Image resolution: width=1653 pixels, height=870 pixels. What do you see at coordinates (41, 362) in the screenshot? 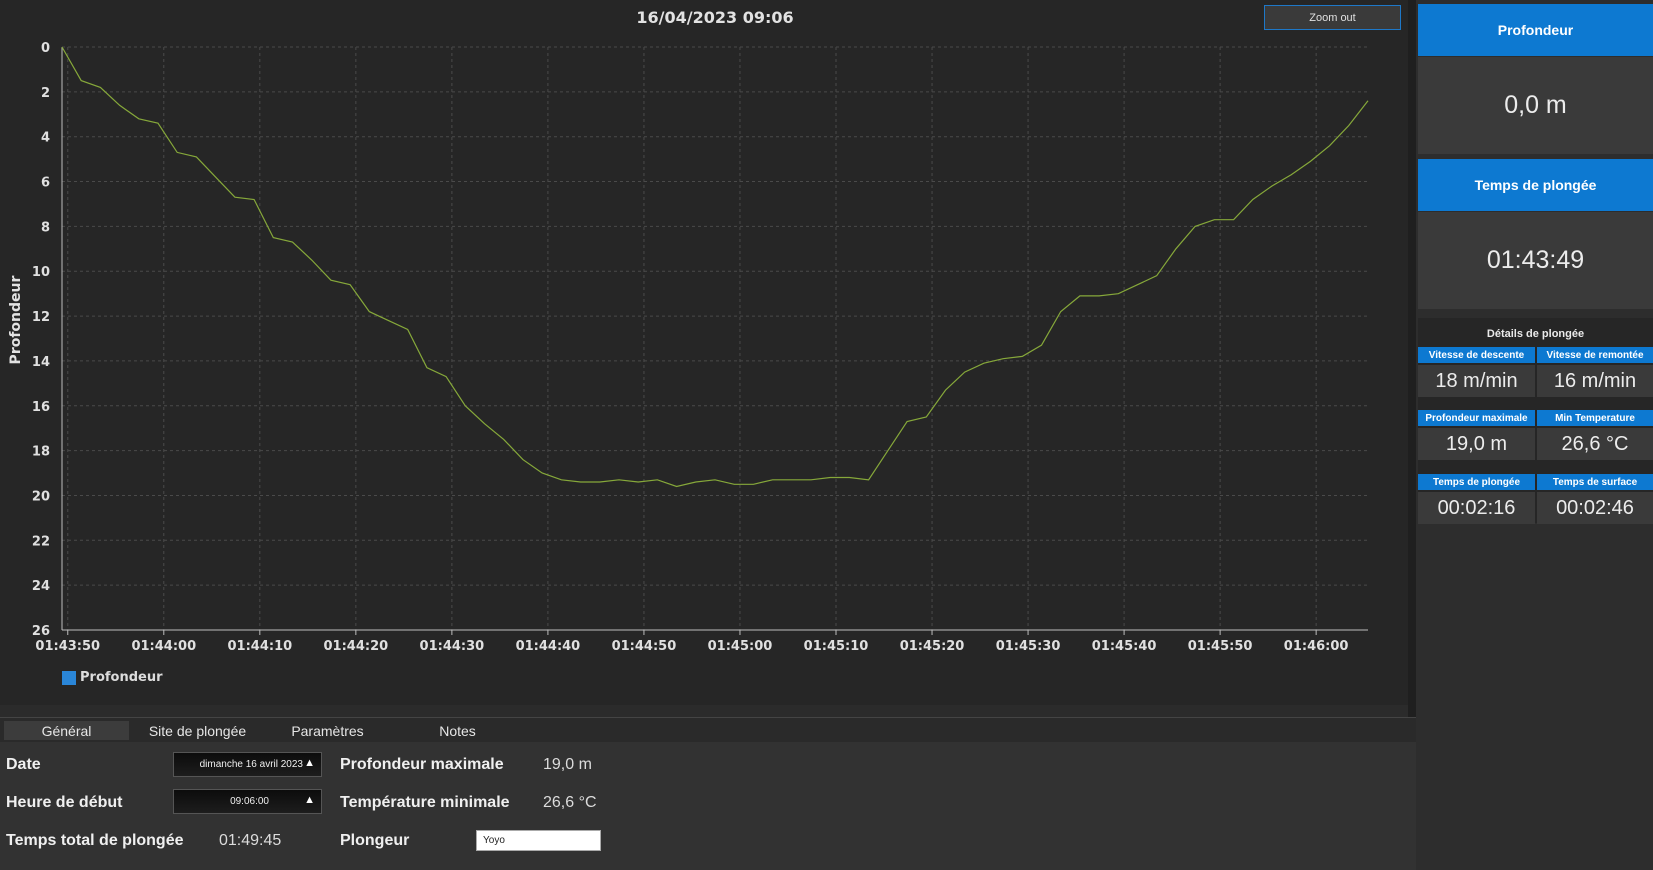
I see `y-tick-label: 14` at bounding box center [41, 362].